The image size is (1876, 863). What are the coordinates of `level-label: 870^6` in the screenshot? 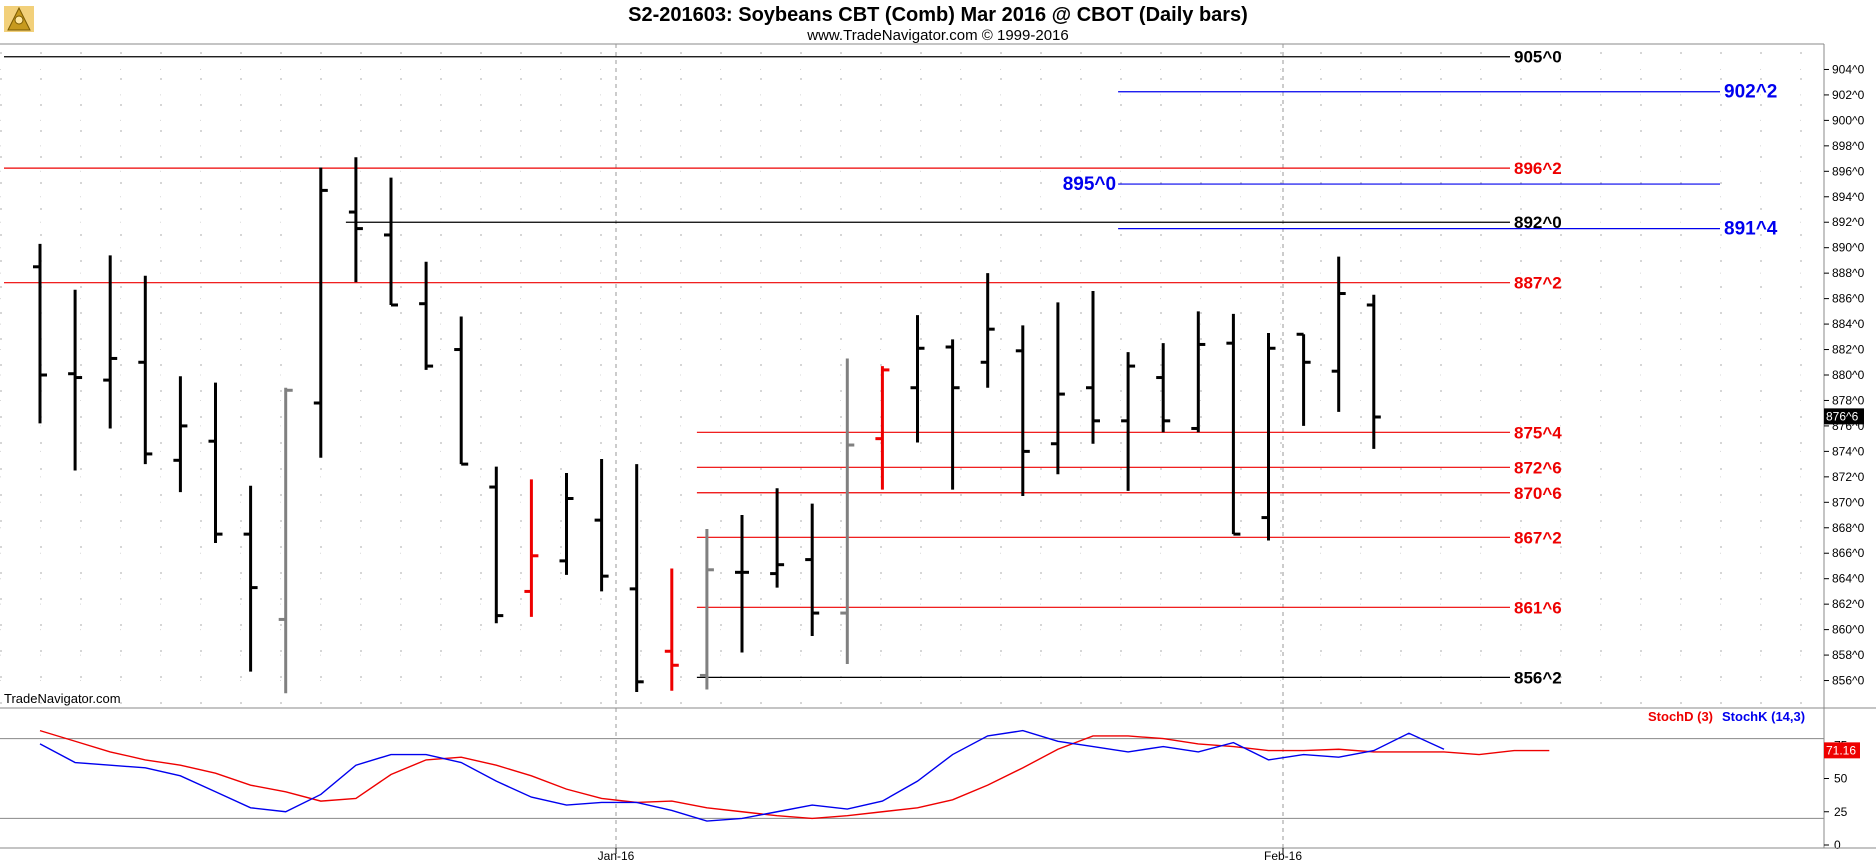 It's located at (1538, 493).